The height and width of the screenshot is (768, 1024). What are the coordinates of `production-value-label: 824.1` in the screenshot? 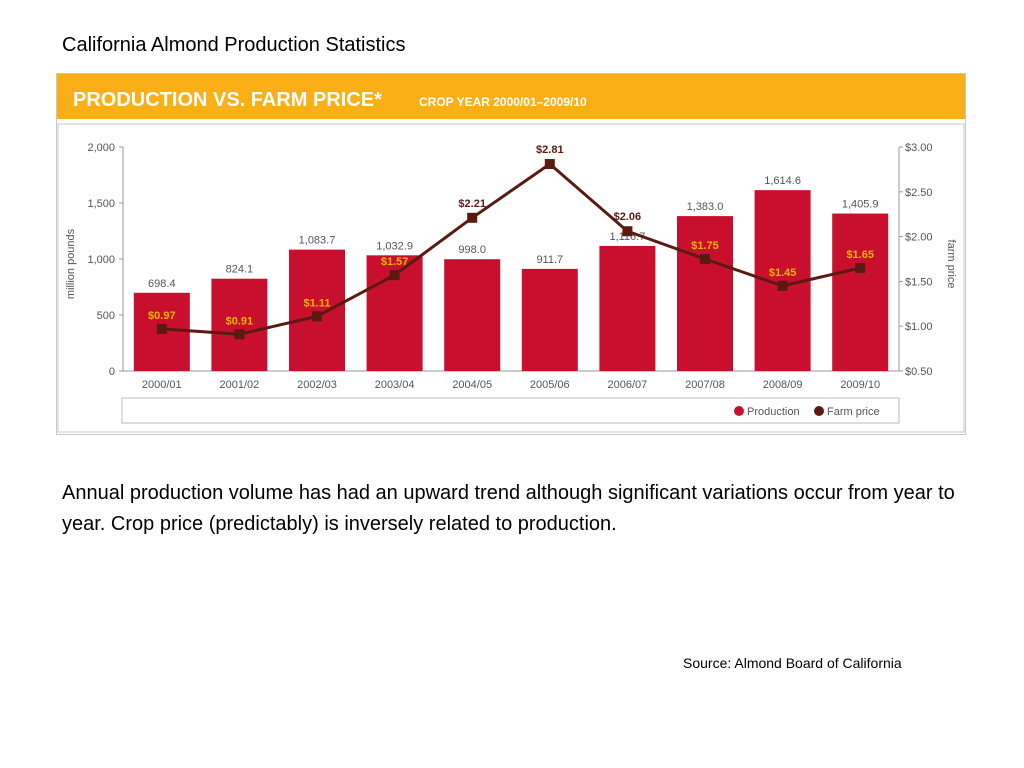 It's located at (240, 270).